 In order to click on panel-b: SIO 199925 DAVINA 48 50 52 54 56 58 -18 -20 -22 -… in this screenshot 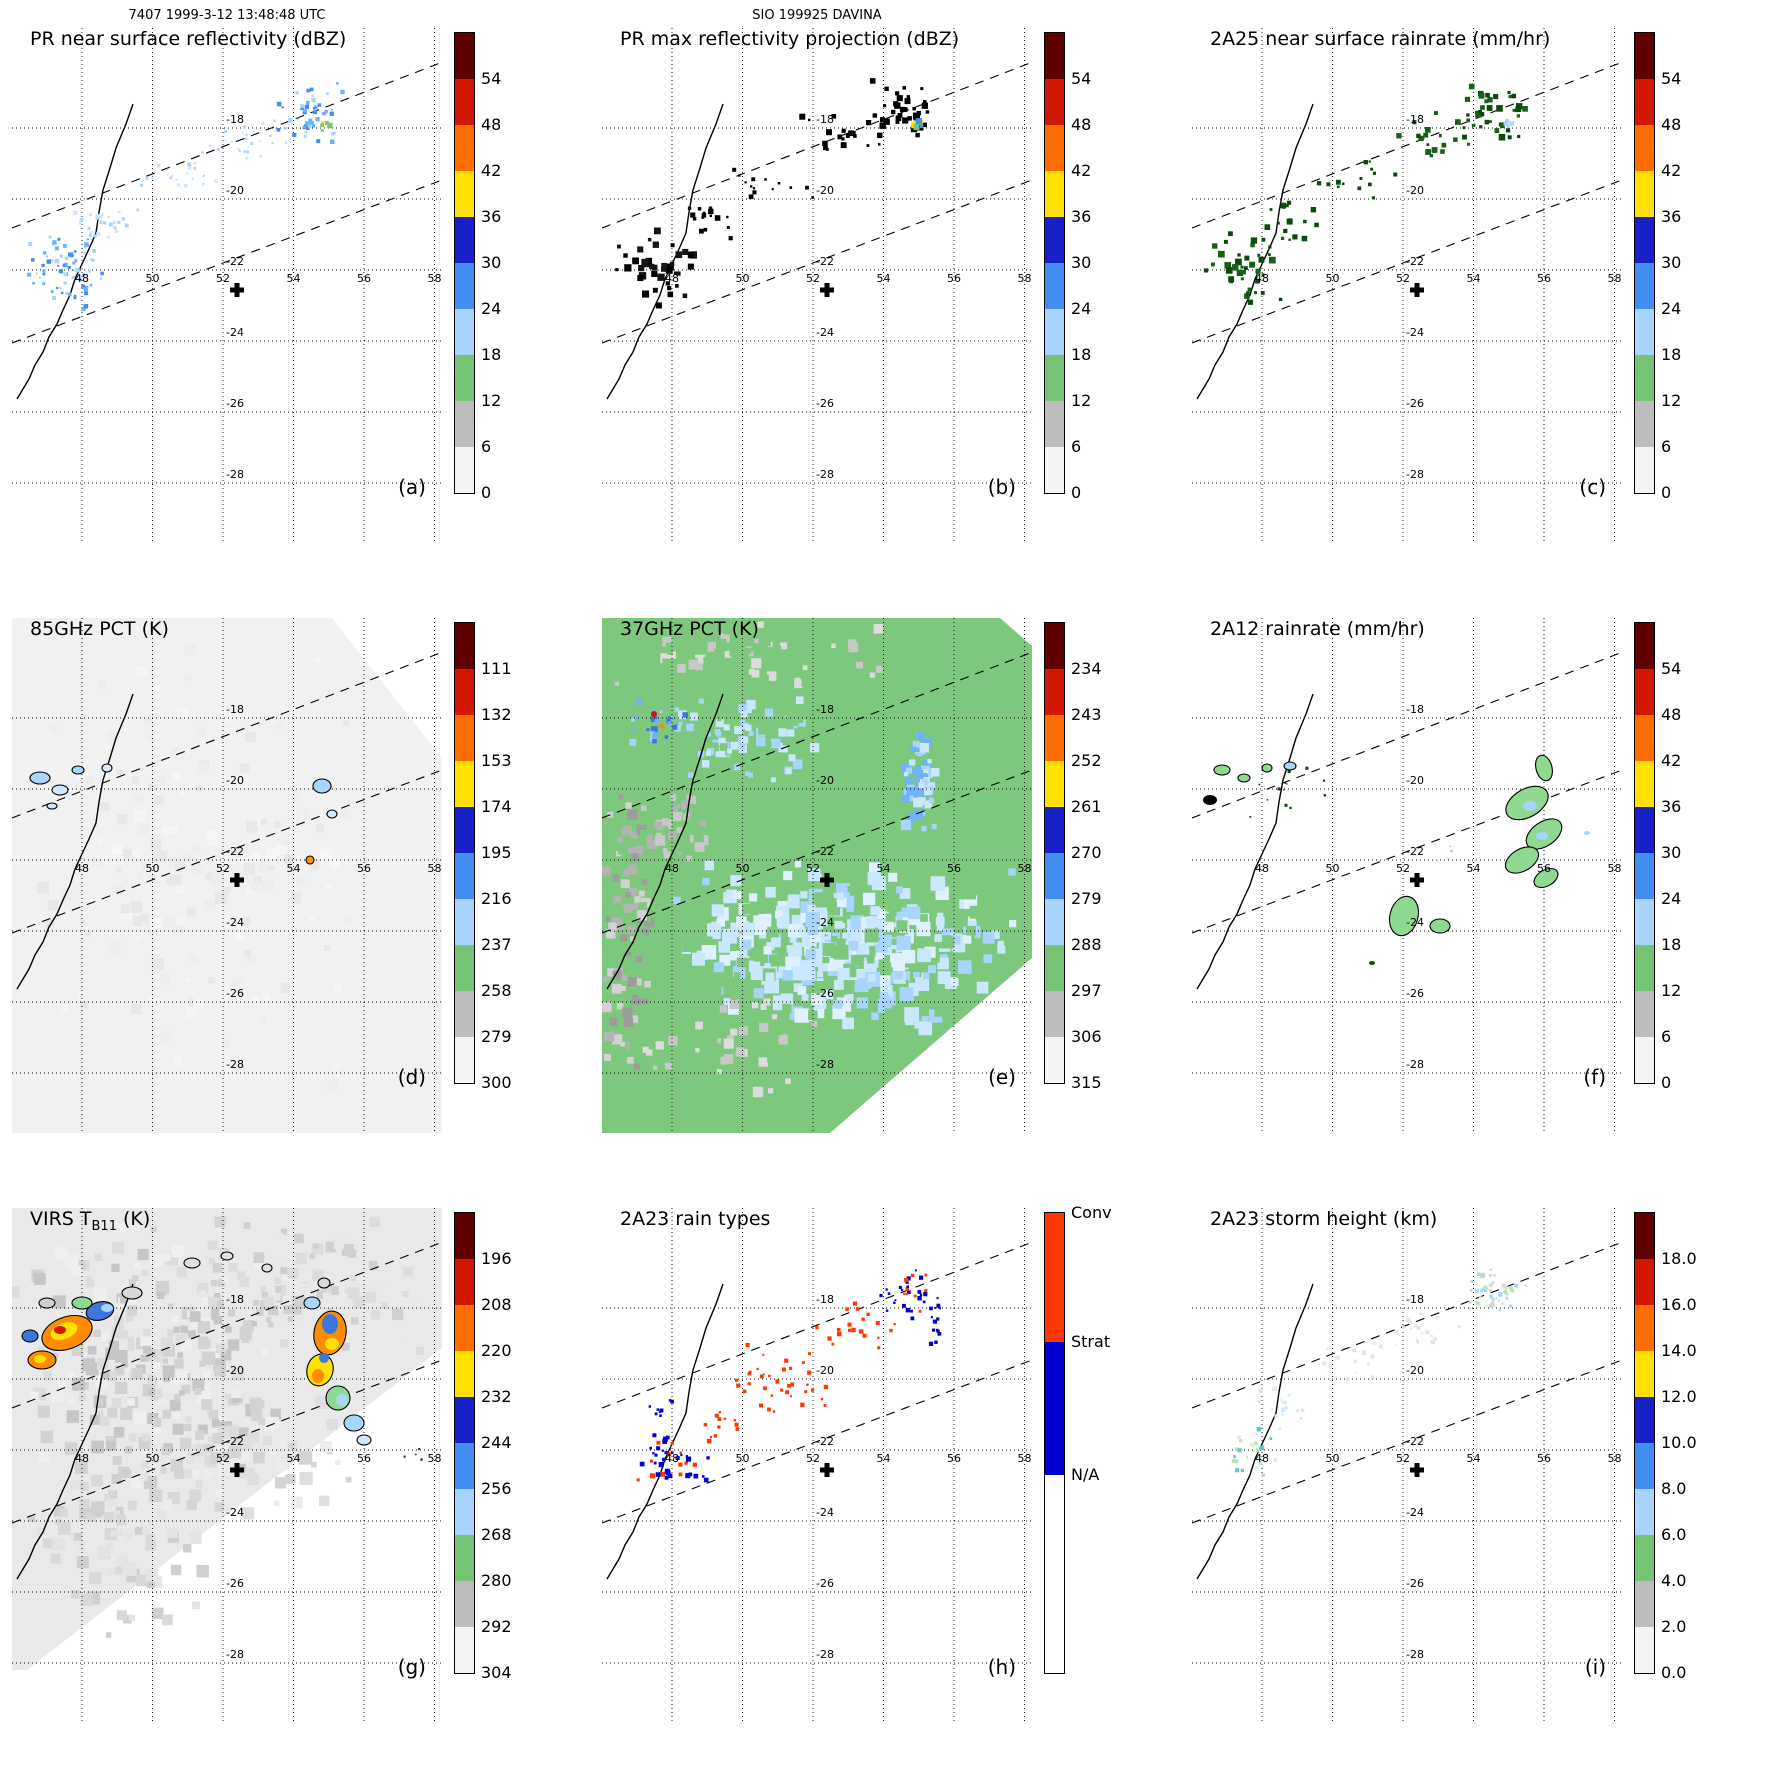, I will do `click(885, 295)`.